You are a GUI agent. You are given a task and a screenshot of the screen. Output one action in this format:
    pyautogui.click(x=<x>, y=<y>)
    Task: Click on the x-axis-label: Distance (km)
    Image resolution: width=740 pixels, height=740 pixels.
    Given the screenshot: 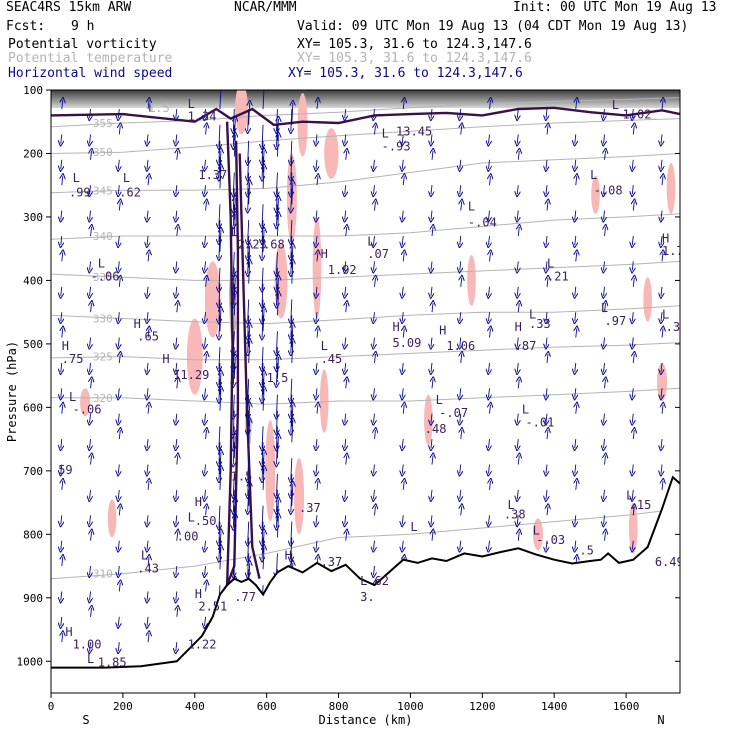 What is the action you would take?
    pyautogui.click(x=366, y=720)
    